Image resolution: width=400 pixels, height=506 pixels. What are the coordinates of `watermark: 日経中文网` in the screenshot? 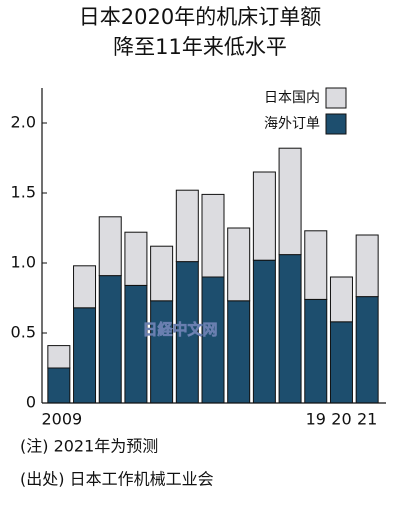 It's located at (179, 330).